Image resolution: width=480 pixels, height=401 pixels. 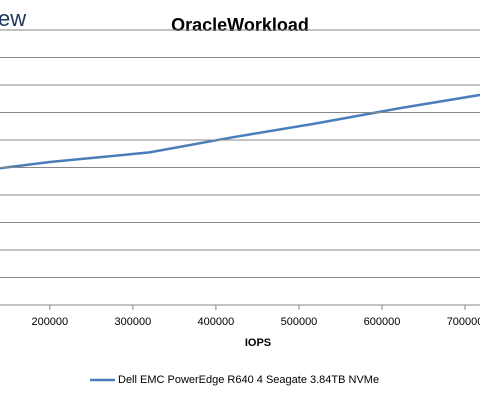 I want to click on x-tick-label: 400000, so click(x=216, y=322).